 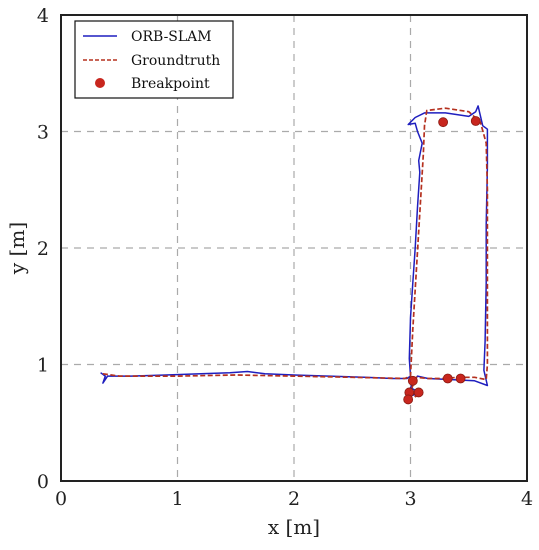 What do you see at coordinates (410, 499) in the screenshot?
I see `x-tick-label-3: 3` at bounding box center [410, 499].